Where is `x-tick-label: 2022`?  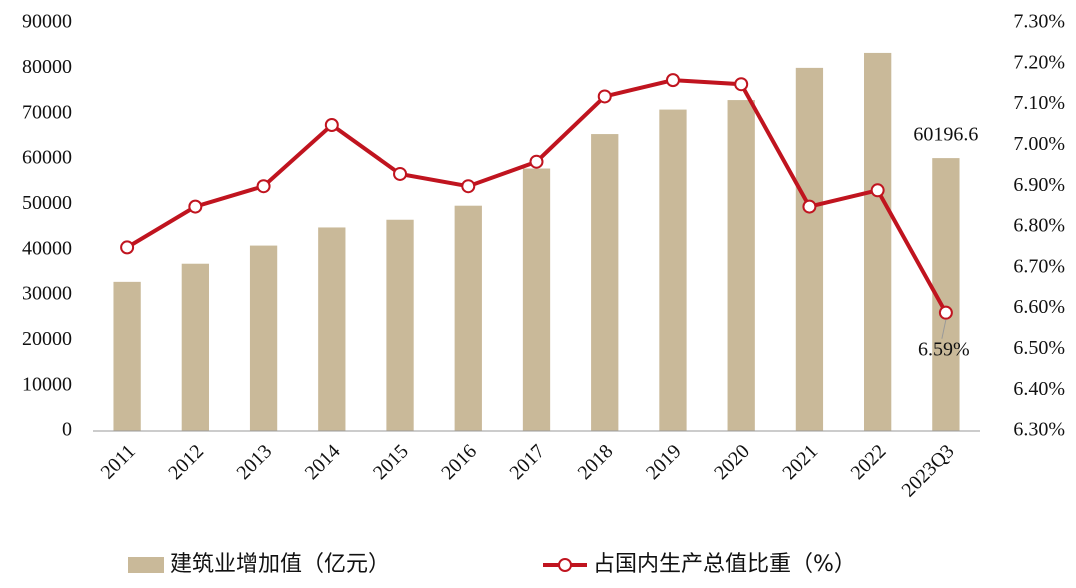 x-tick-label: 2022 is located at coordinates (869, 462).